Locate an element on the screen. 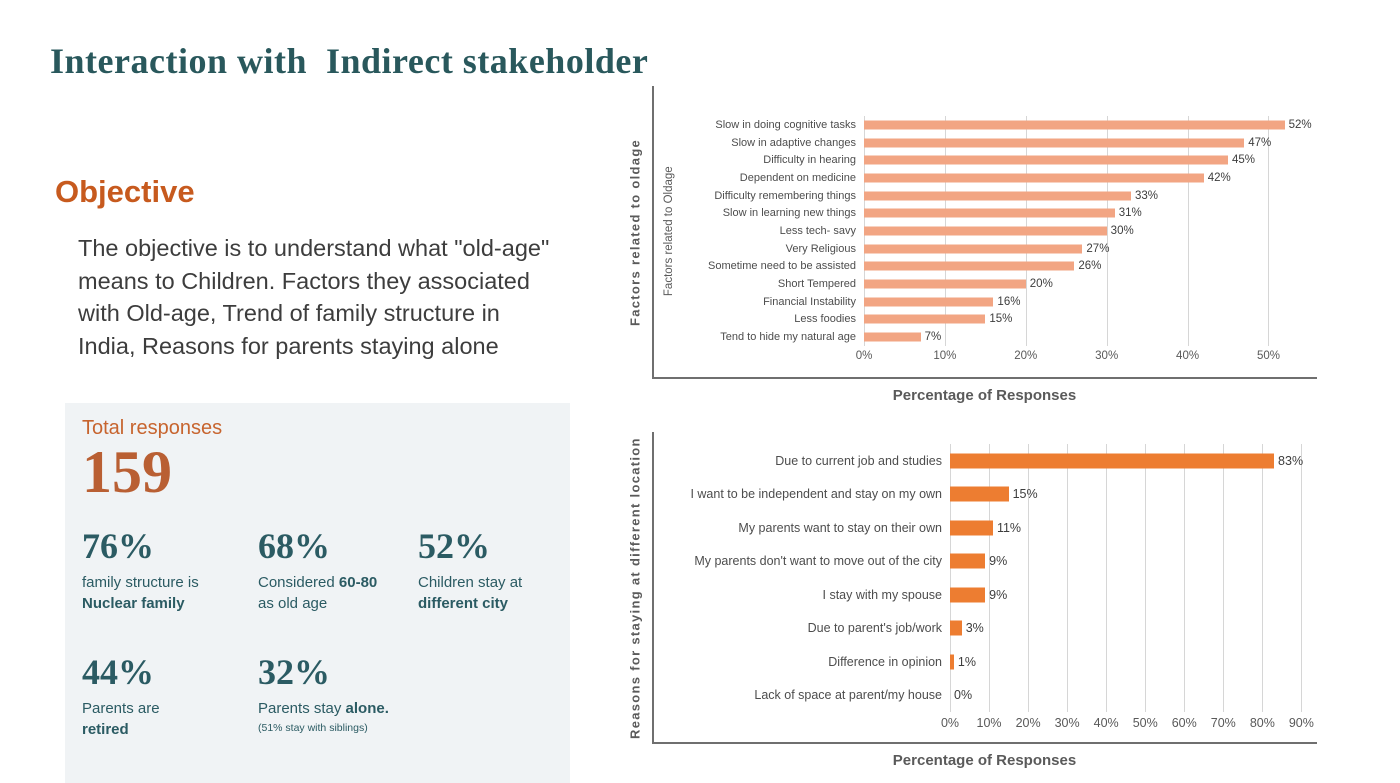 This screenshot has width=1400, height=783. category-label: Slow in learning new things is located at coordinates (789, 213).